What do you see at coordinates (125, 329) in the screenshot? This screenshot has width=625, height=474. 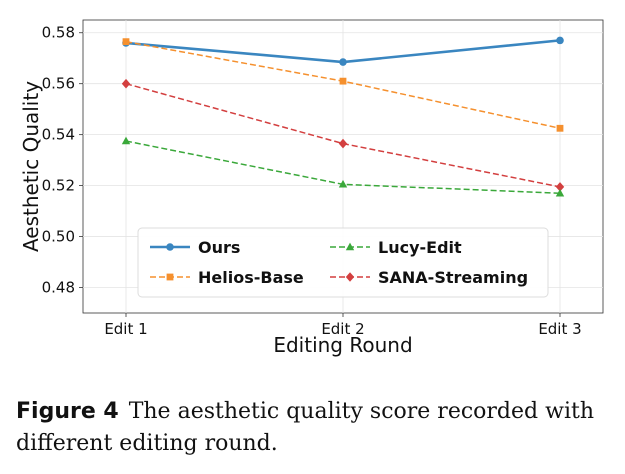 I see `x-tick-label: Edit 1` at bounding box center [125, 329].